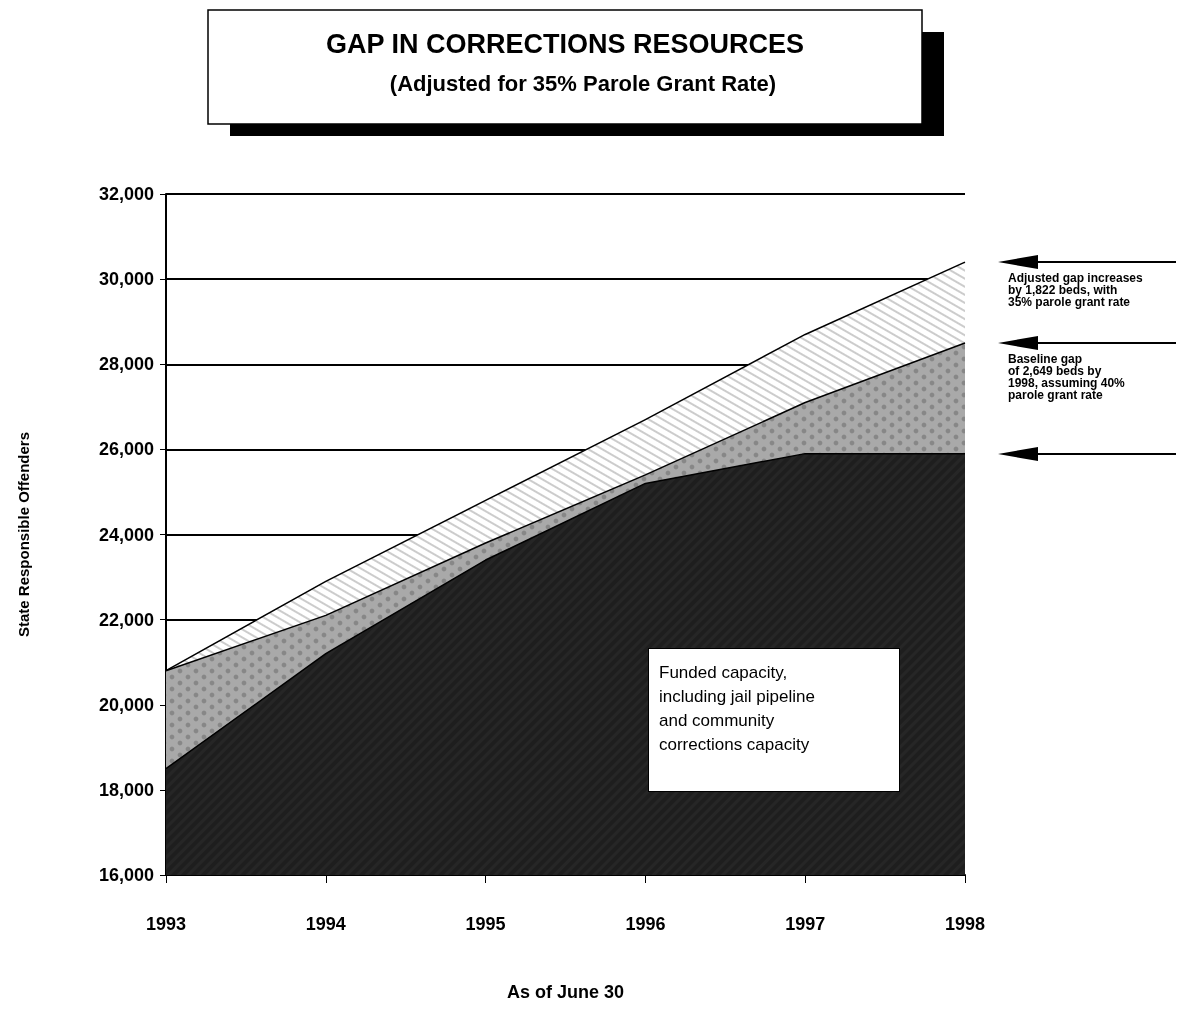 Image resolution: width=1195 pixels, height=1014 pixels. Describe the element at coordinates (774, 720) in the screenshot. I see `note-box: Funded capacity, including jail pipeline and community corrections capacity` at that location.